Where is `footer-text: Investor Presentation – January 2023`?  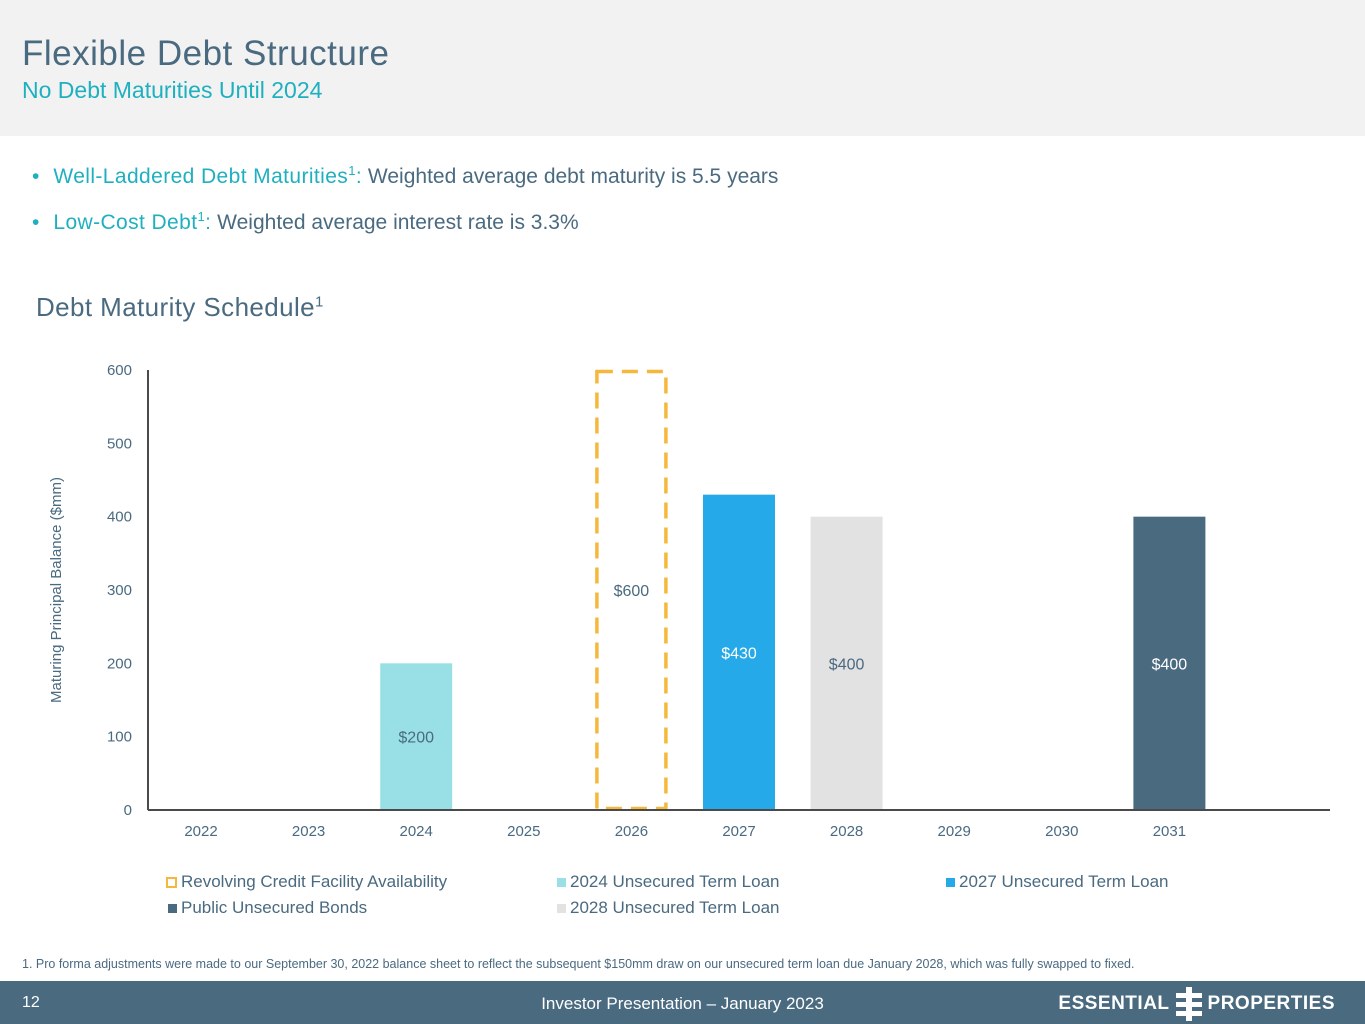 footer-text: Investor Presentation – January 2023 is located at coordinates (682, 1003).